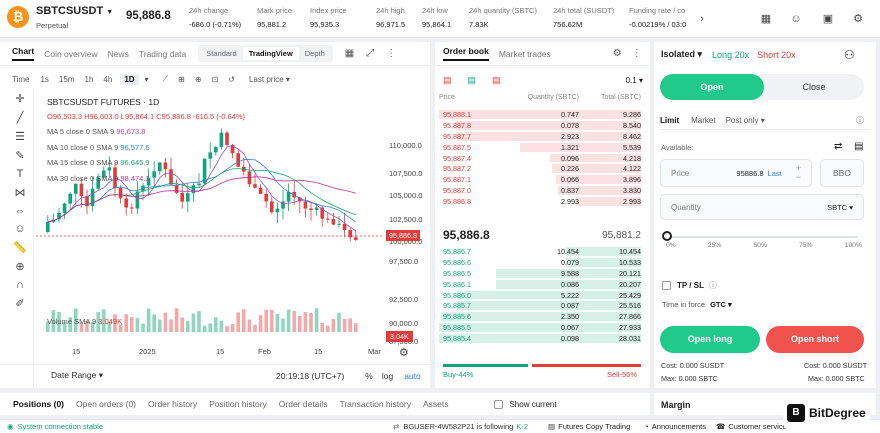 Image resolution: width=880 pixels, height=433 pixels. Describe the element at coordinates (20, 193) in the screenshot. I see `pattern-icon: ⋈` at that location.